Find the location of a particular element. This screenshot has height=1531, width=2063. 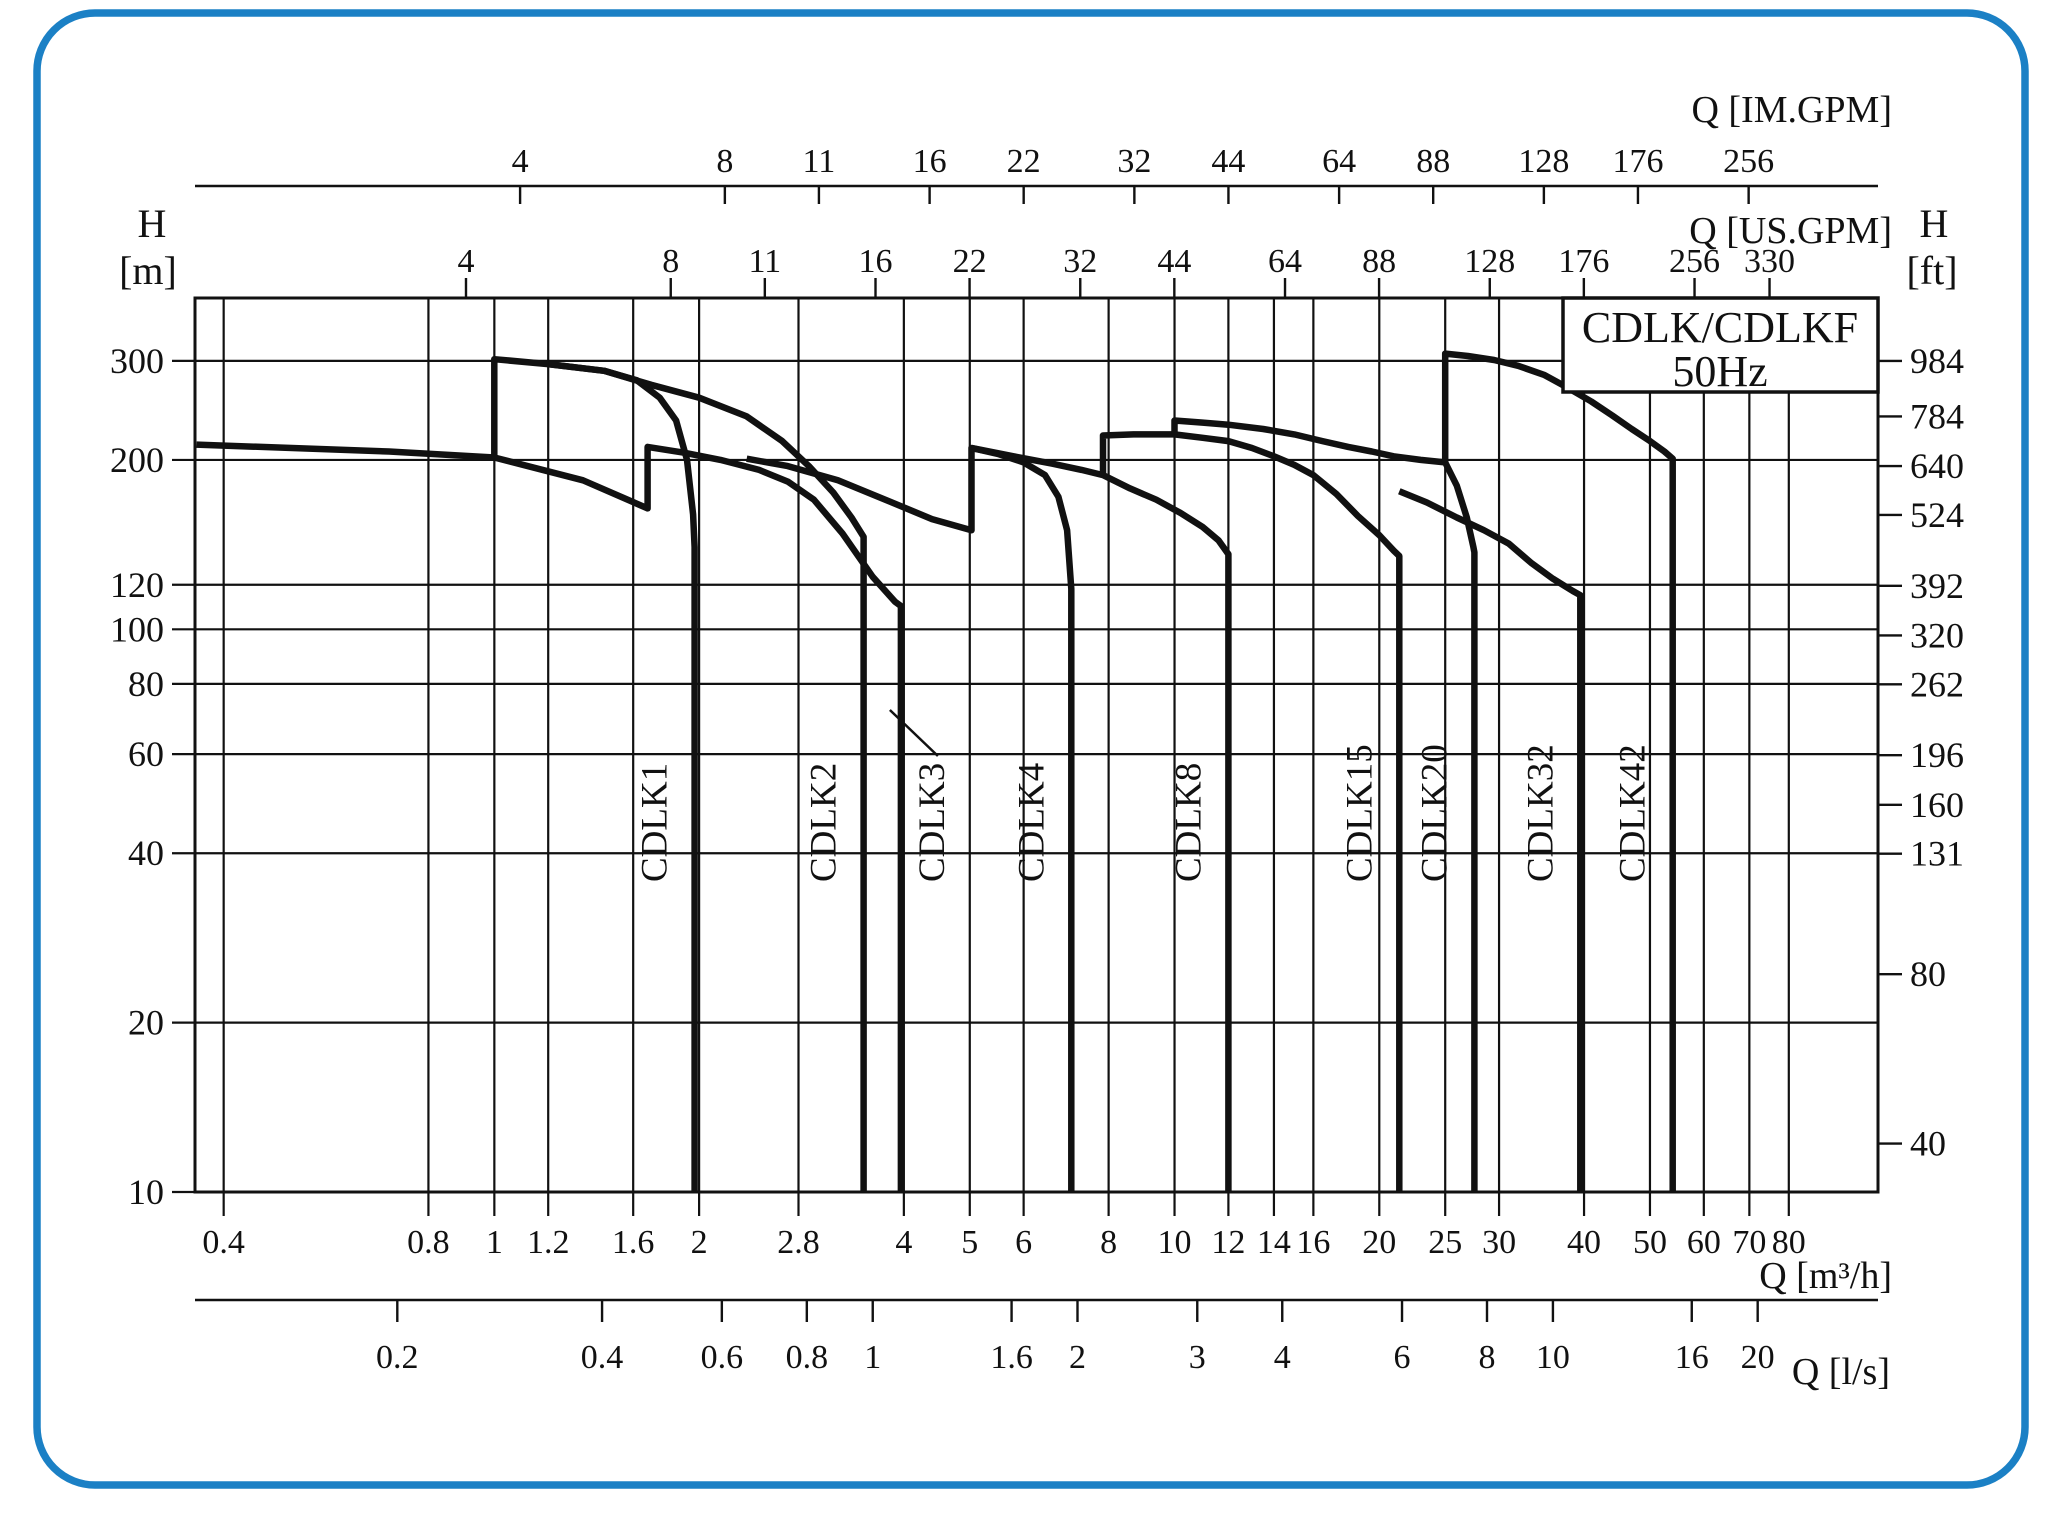

x-axis-tick-label-m3h: 70 is located at coordinates (1749, 1242).